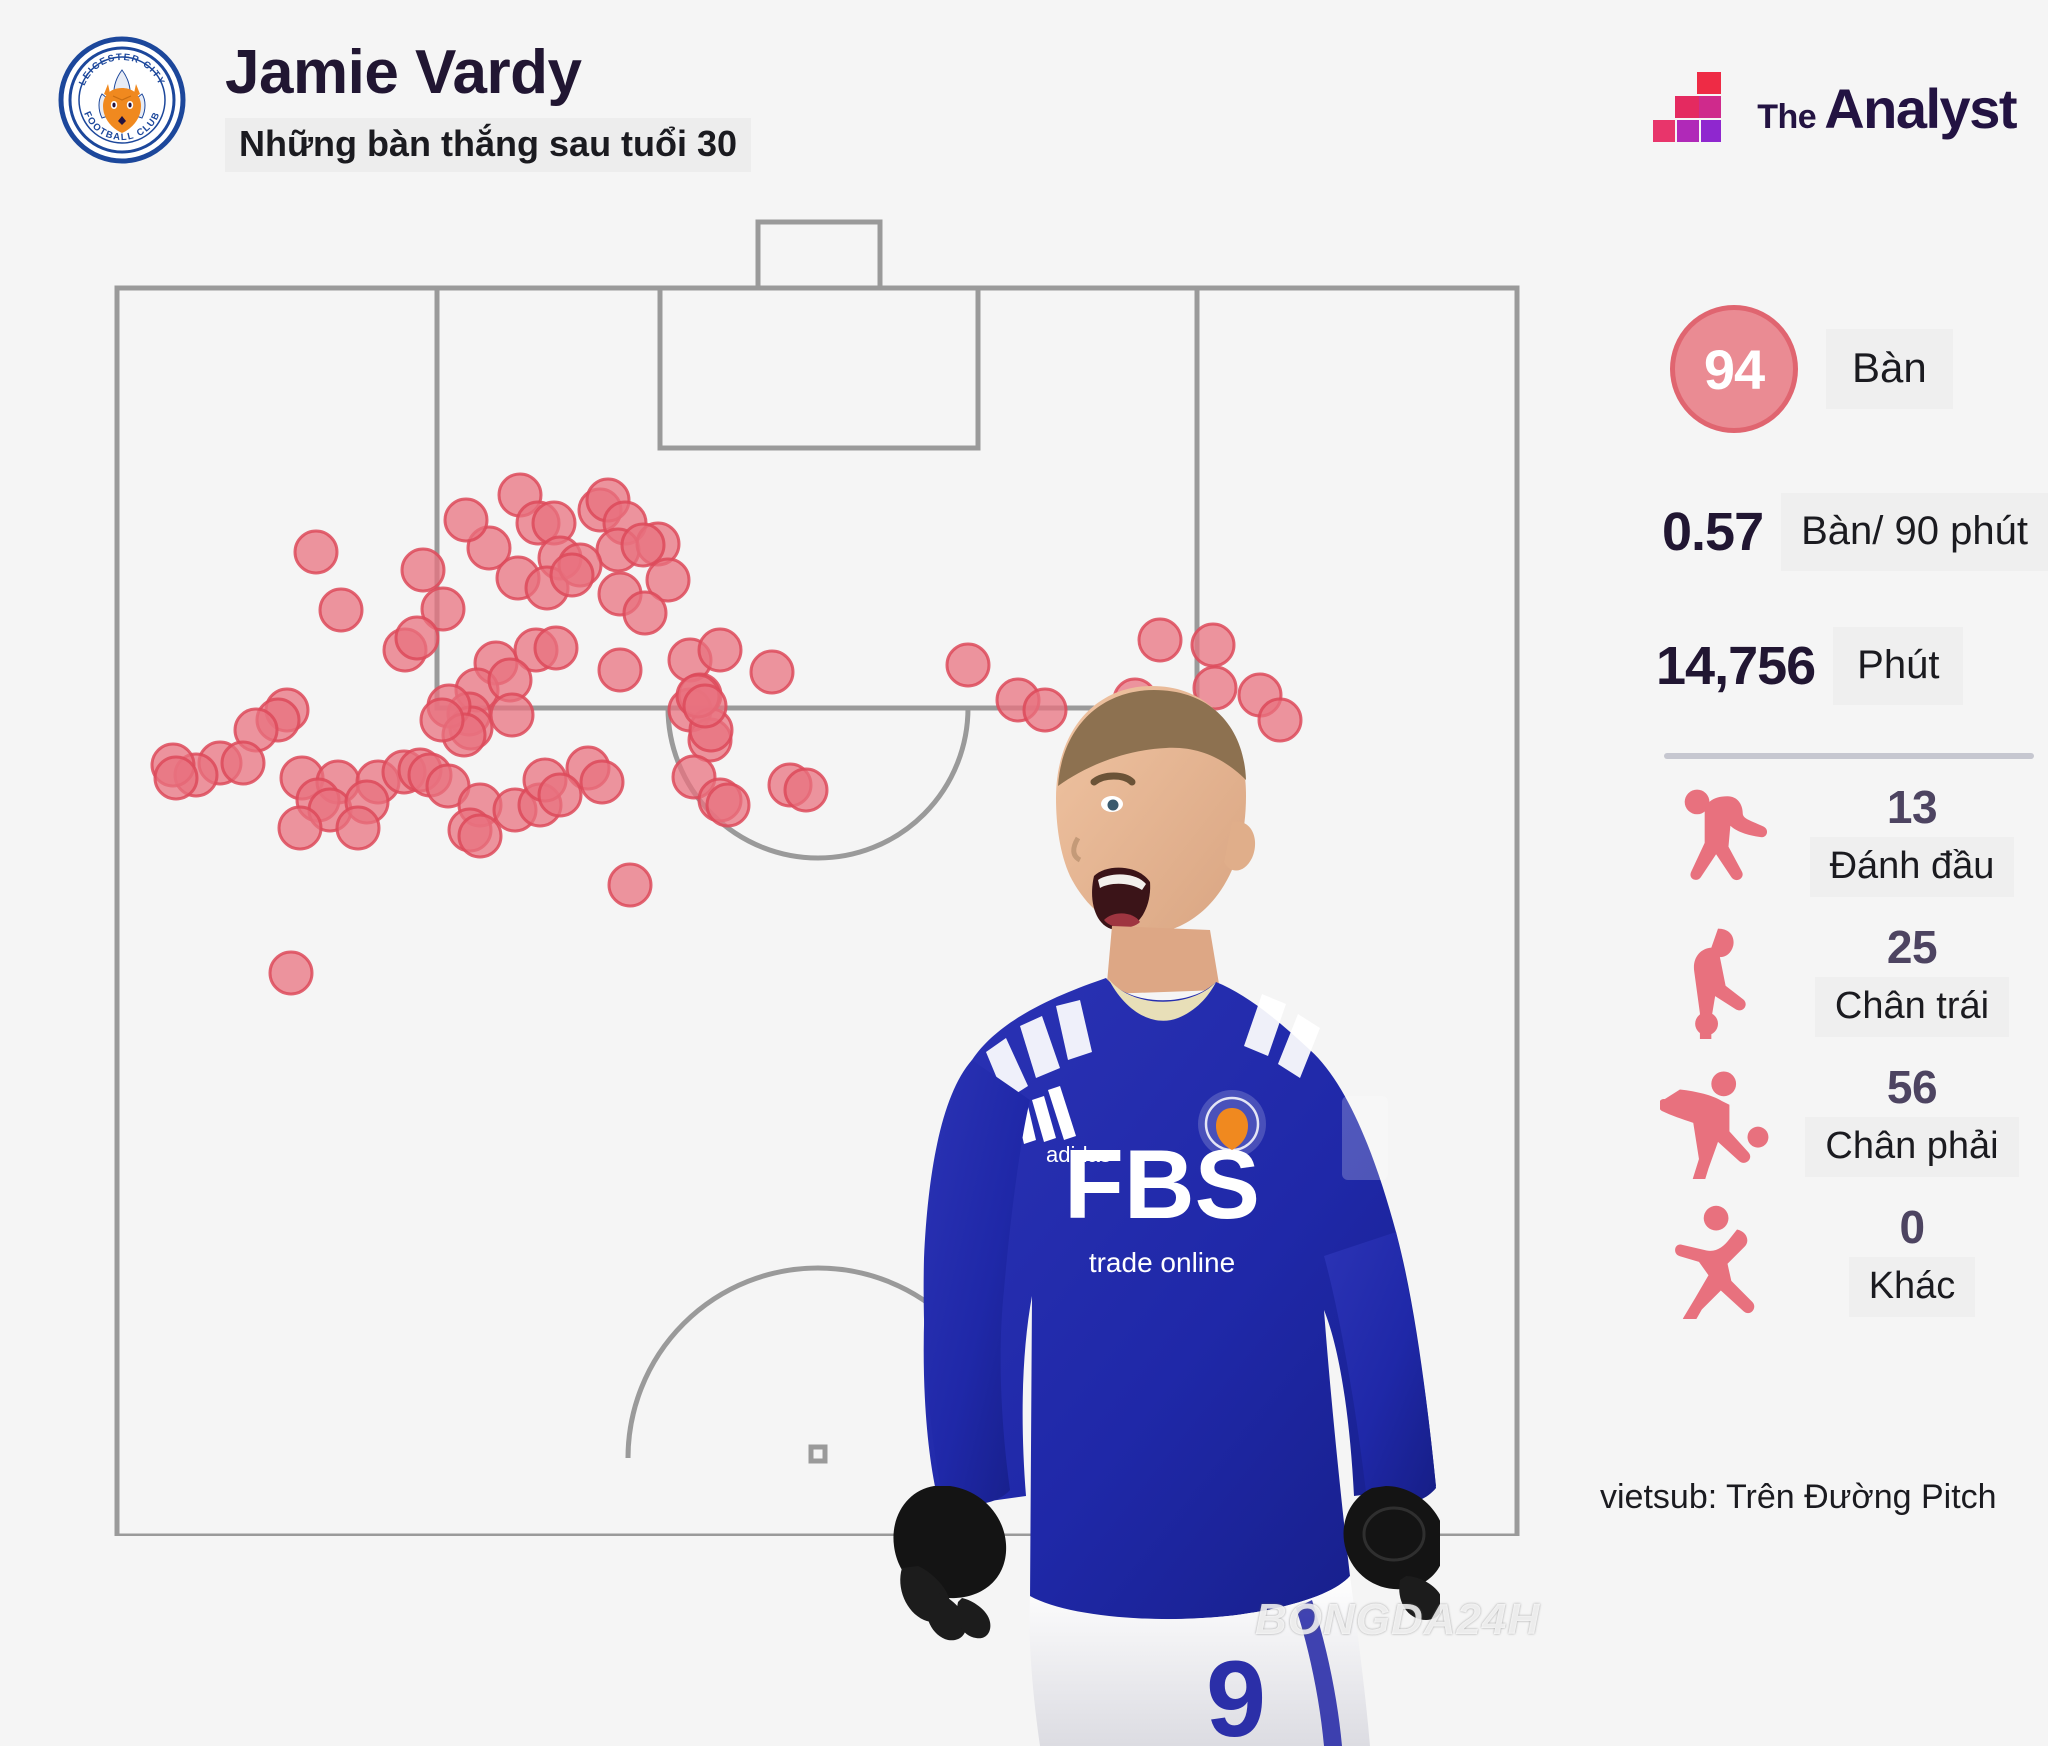 The image size is (2048, 1746). What do you see at coordinates (1912, 1226) in the screenshot?
I see `body-part-value: 0` at bounding box center [1912, 1226].